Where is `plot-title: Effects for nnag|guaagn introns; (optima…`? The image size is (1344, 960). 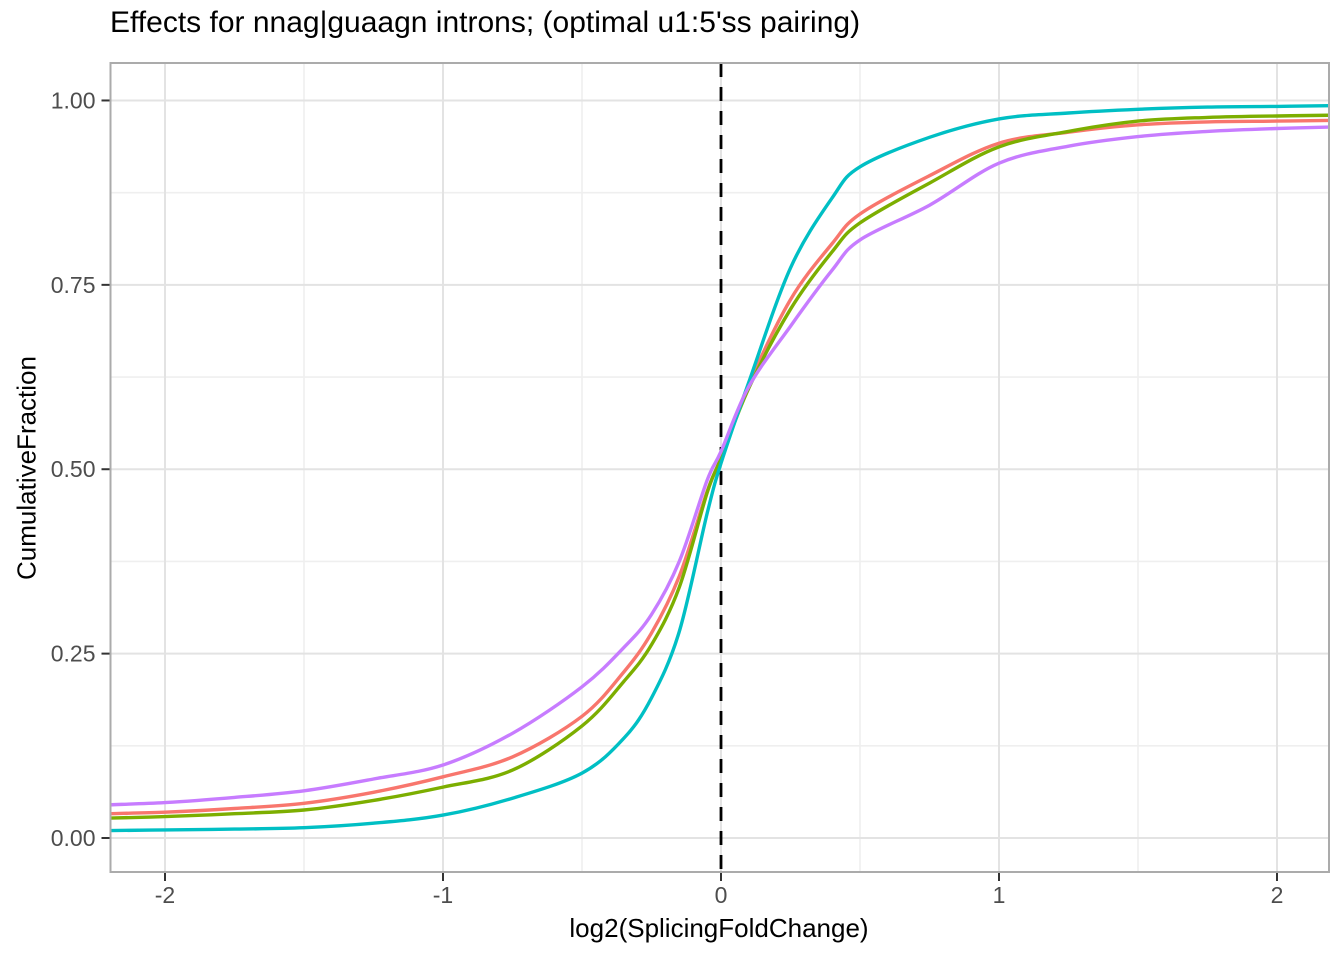
plot-title: Effects for nnag|guaagn introns; (optima… is located at coordinates (485, 22).